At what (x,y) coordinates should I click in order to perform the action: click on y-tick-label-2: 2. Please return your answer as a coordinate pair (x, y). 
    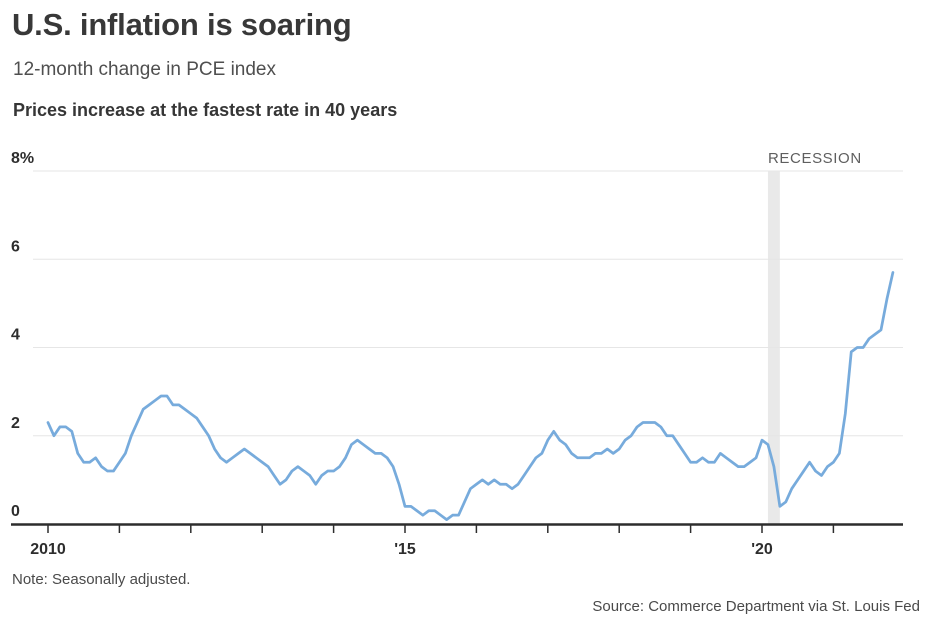
    Looking at the image, I should click on (15, 423).